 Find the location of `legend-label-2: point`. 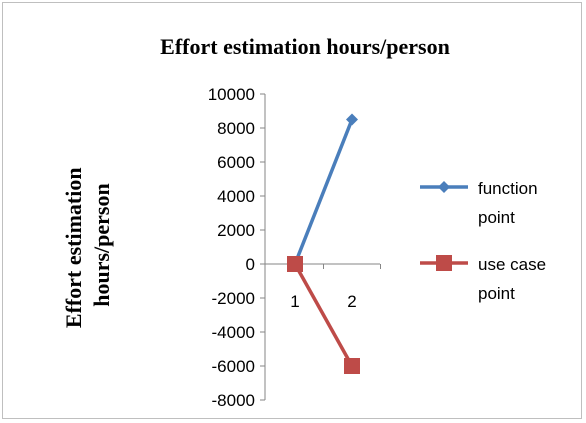

legend-label-2: point is located at coordinates (496, 293).